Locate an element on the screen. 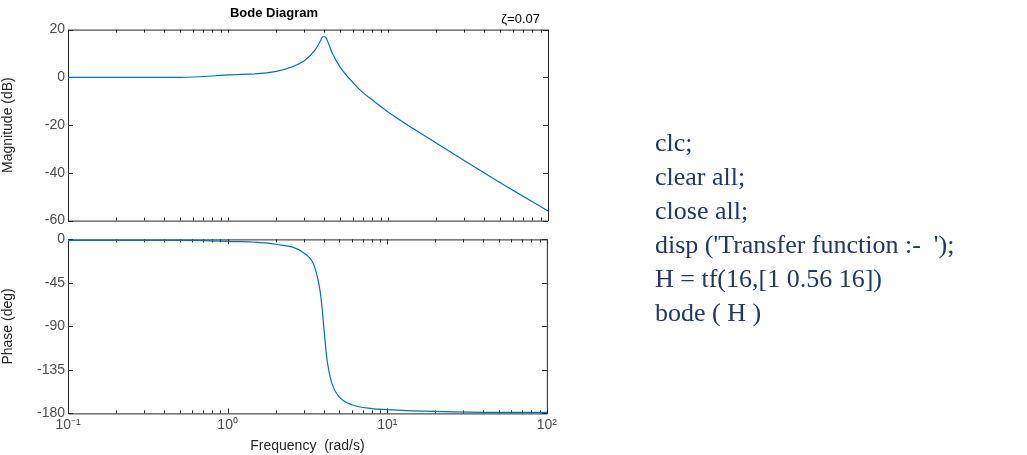  text: disp ('Transfer function :- '); is located at coordinates (805, 245).